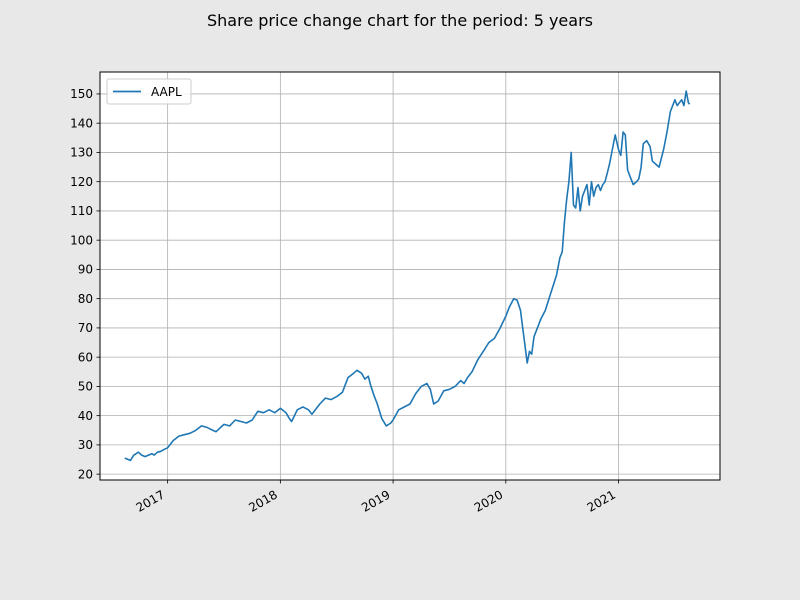 The image size is (800, 600). I want to click on y-tick-label: 20, so click(85, 474).